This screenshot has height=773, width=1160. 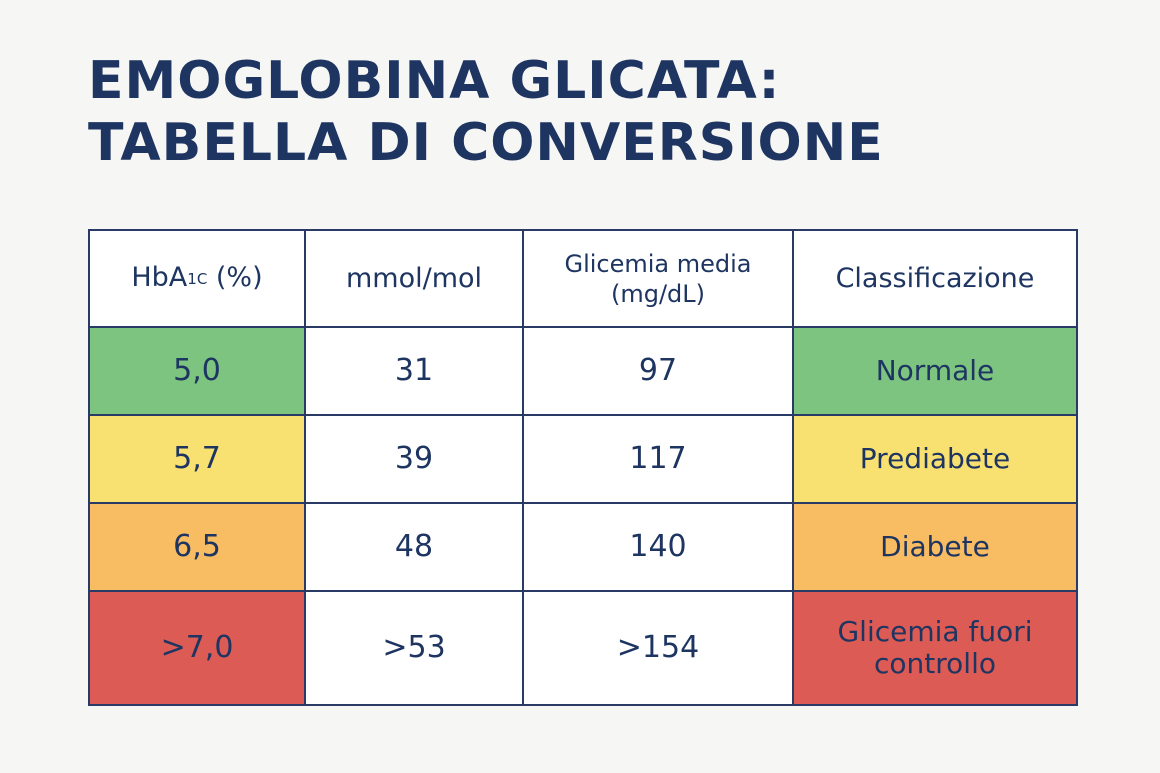 I want to click on cell-glicemia: 117, so click(x=658, y=459).